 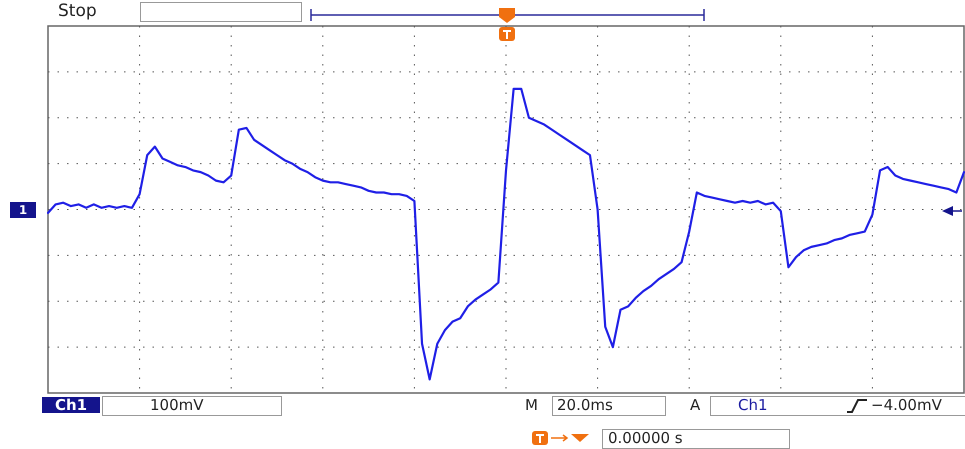 I want to click on text: M, so click(x=531, y=405).